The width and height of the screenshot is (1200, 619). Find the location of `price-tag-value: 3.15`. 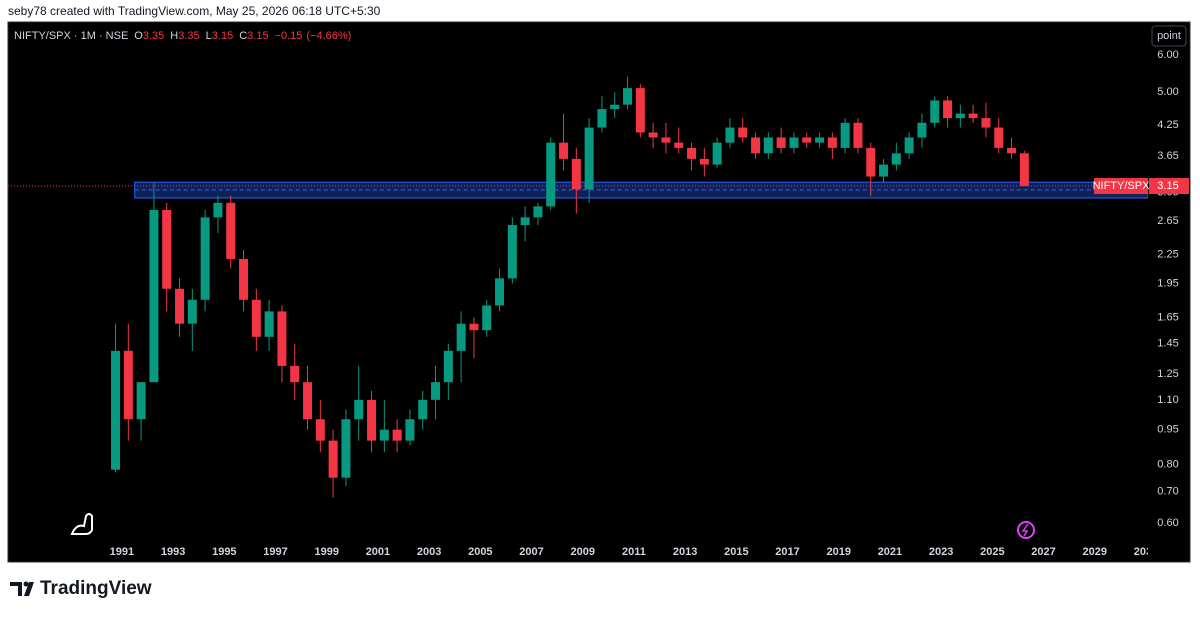

price-tag-value: 3.15 is located at coordinates (1167, 186).